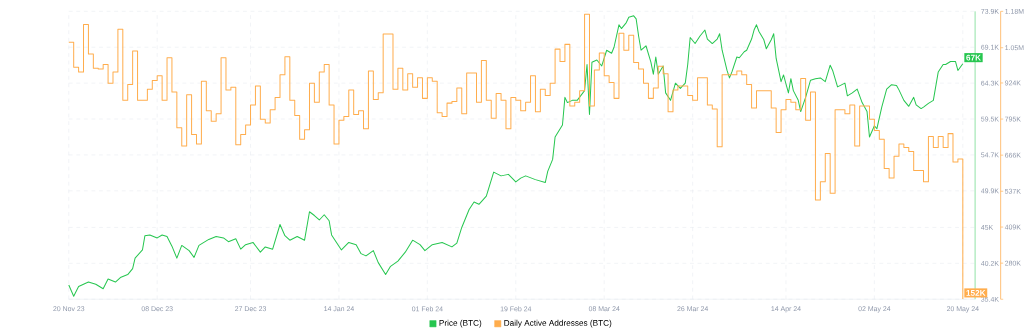 This screenshot has height=333, width=1024. I want to click on data-label: 152K, so click(976, 293).